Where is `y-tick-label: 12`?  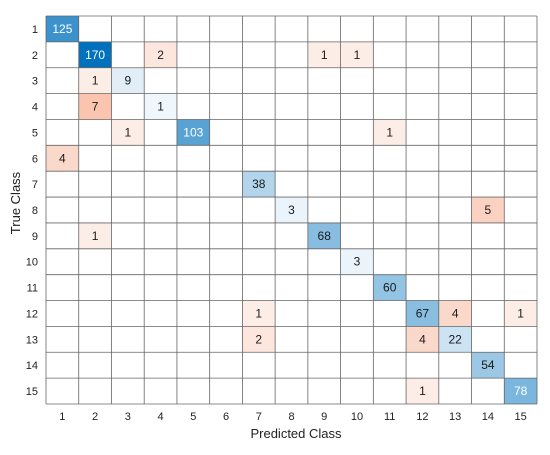
y-tick-label: 12 is located at coordinates (32, 314).